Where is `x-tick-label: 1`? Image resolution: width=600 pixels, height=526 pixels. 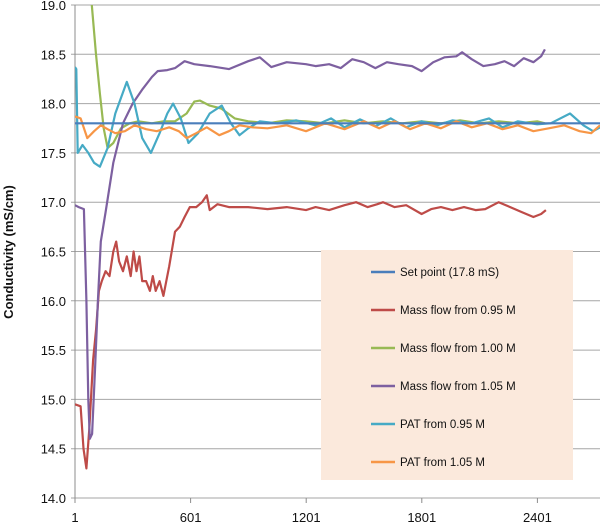 x-tick-label: 1 is located at coordinates (74, 517).